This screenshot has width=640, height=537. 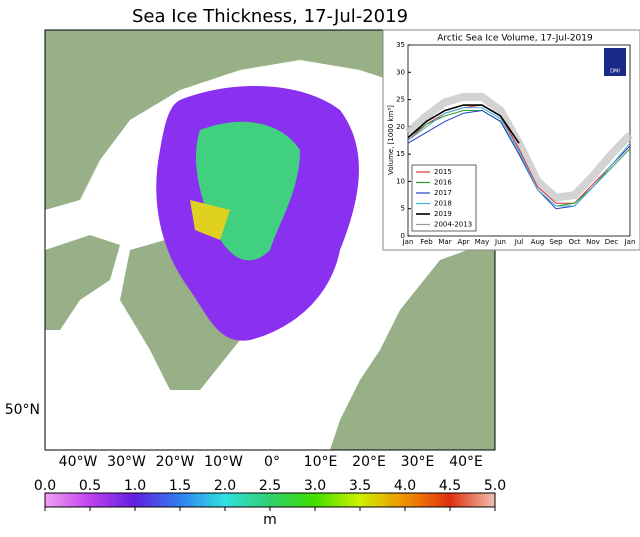 I want to click on legend-label: 2019, so click(x=443, y=214).